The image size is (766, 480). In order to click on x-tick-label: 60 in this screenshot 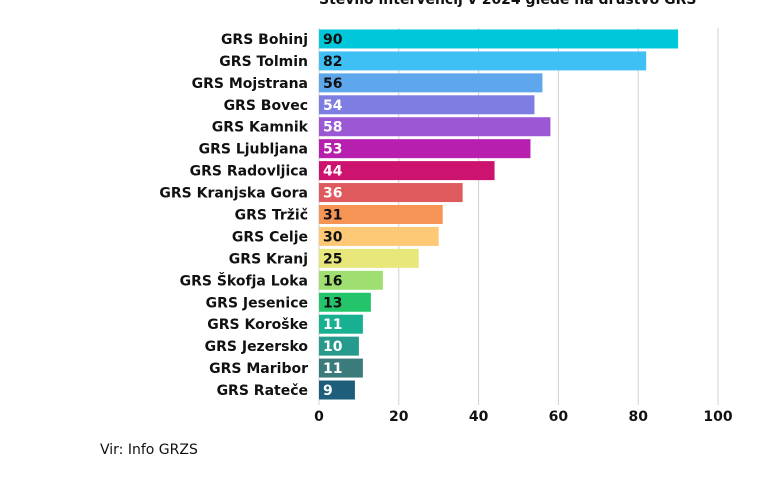, I will do `click(559, 417)`.